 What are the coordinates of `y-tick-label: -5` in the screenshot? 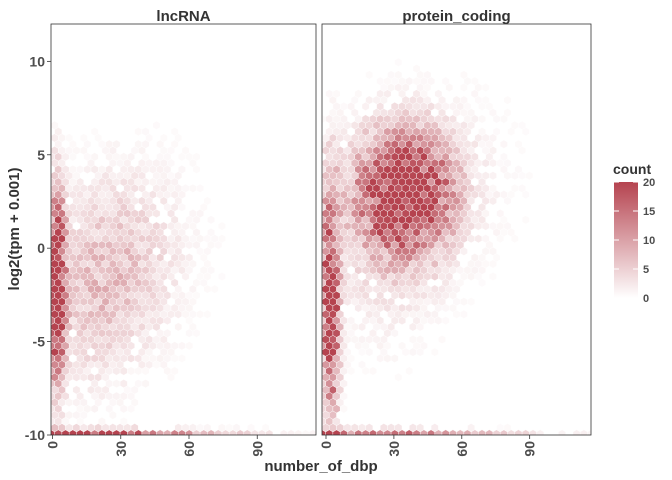 It's located at (39, 342).